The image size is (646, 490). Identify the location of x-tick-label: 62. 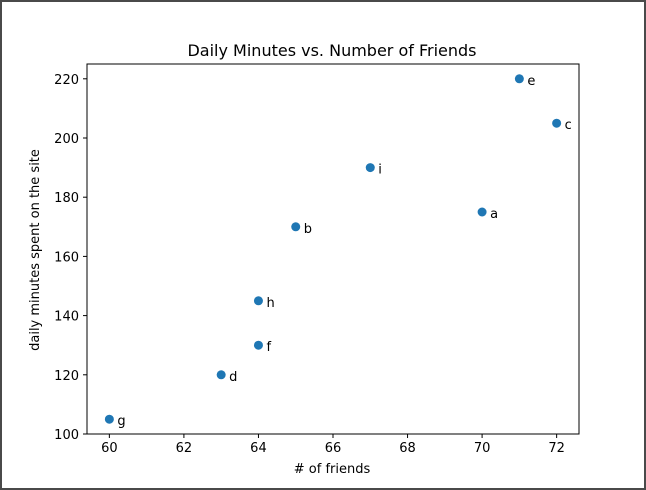
(184, 448).